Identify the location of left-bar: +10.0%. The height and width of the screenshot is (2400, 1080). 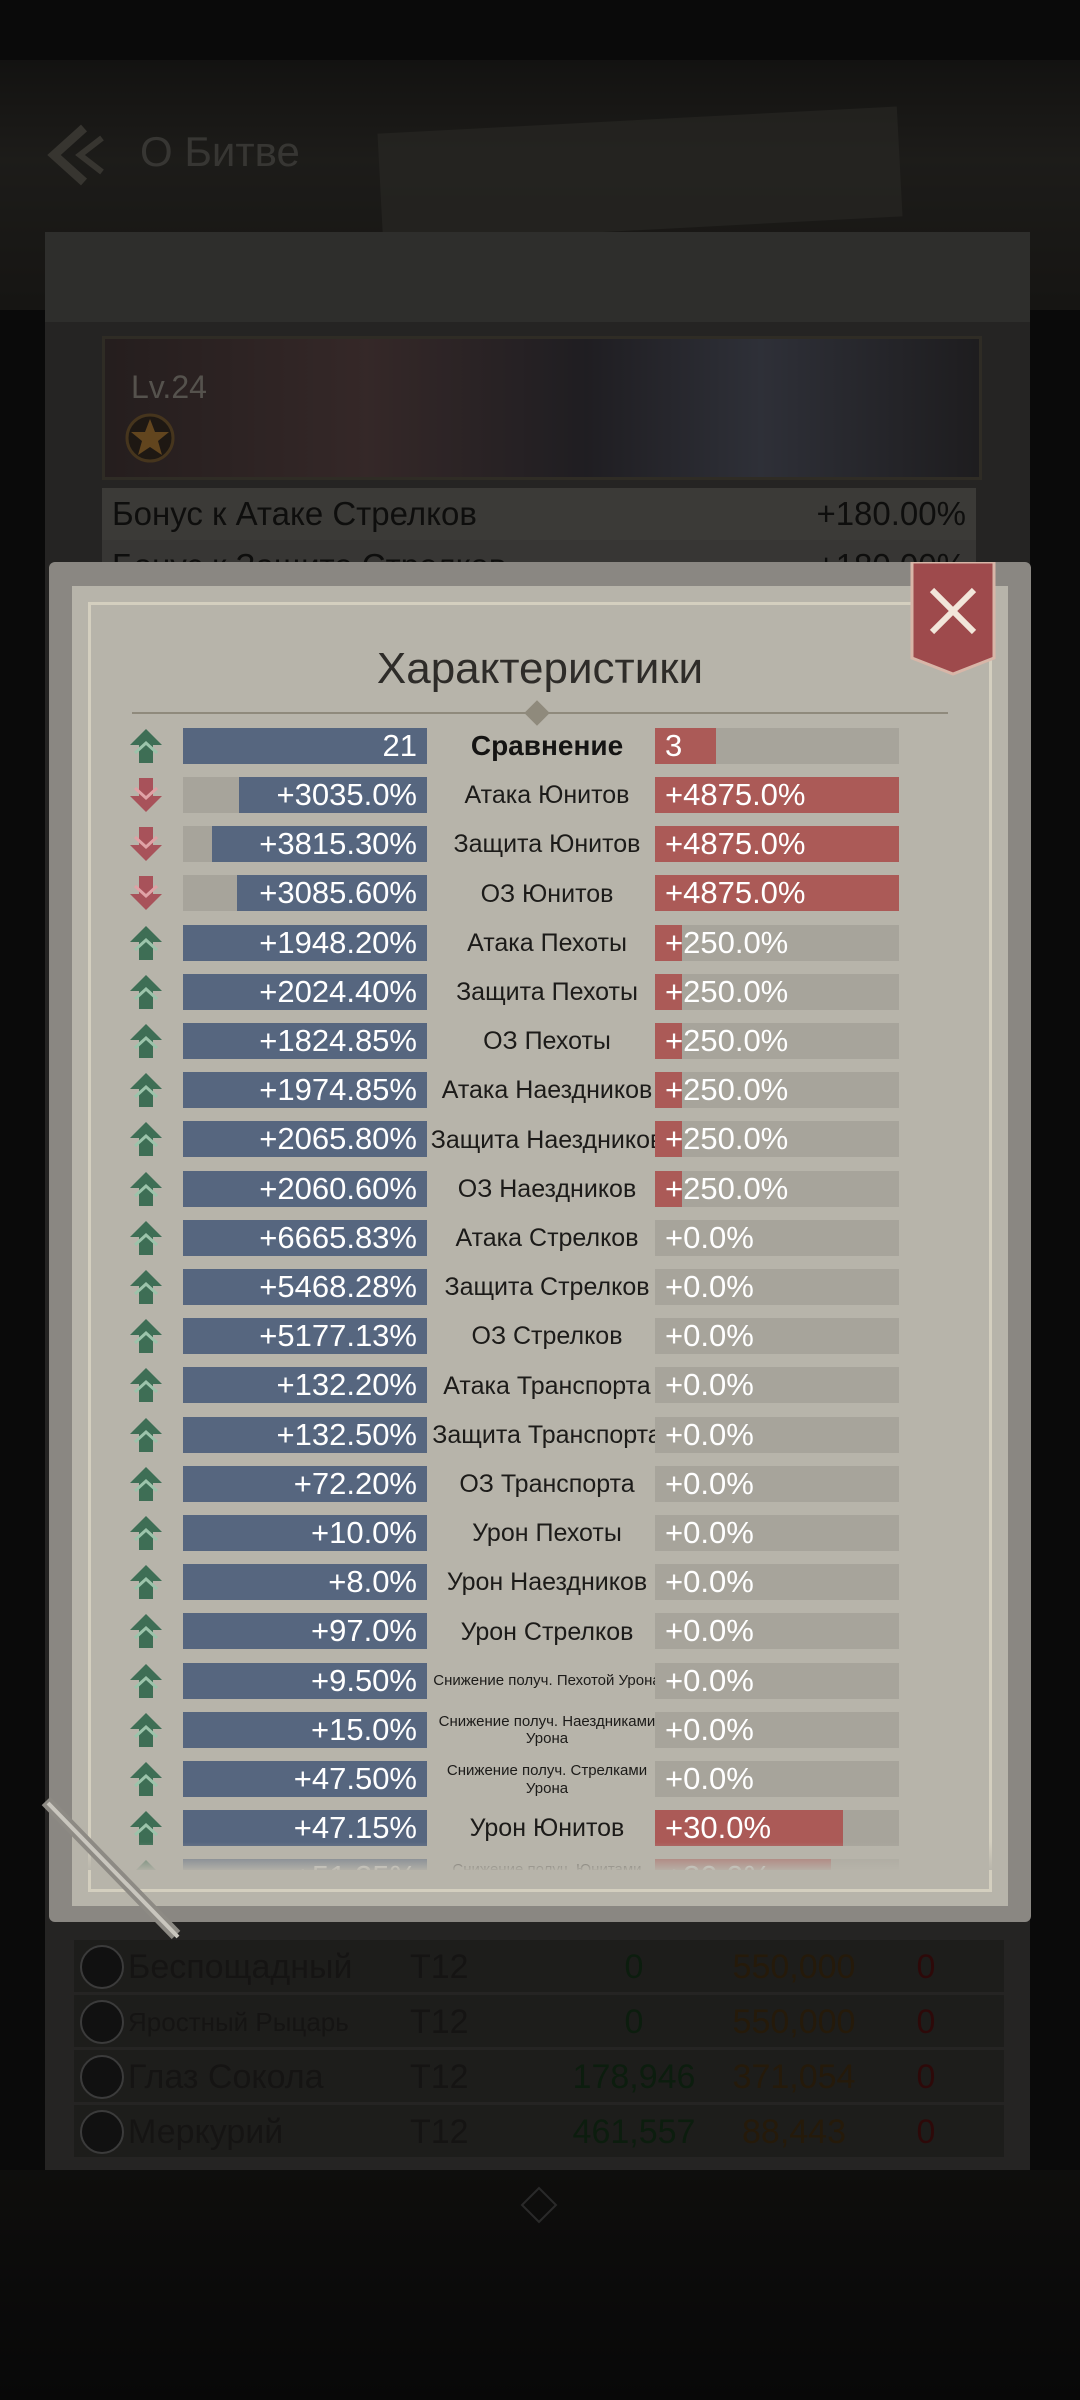
(305, 1533).